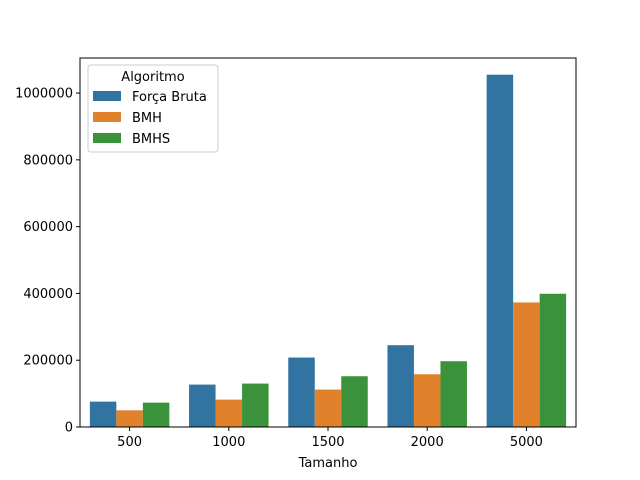  Describe the element at coordinates (129, 442) in the screenshot. I see `x-tick-label: 500` at that location.